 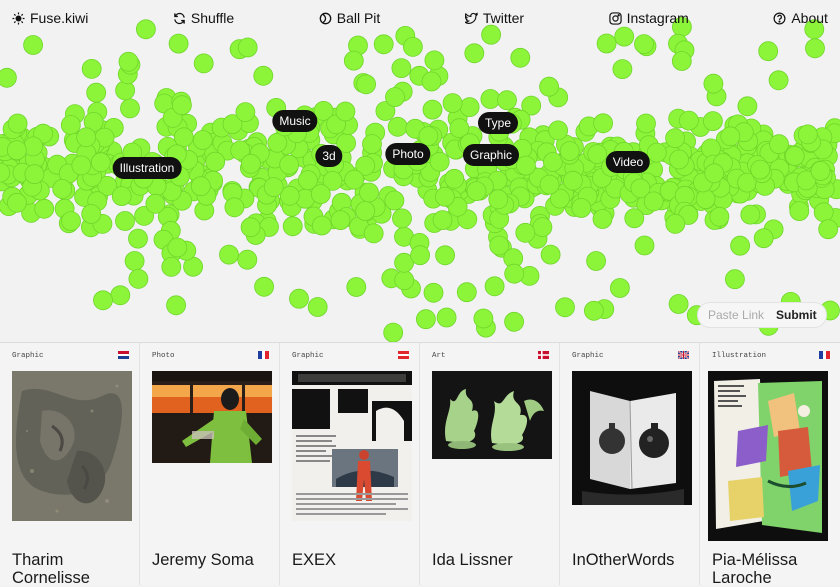 What do you see at coordinates (494, 18) in the screenshot?
I see `twitter-link: Twitter` at bounding box center [494, 18].